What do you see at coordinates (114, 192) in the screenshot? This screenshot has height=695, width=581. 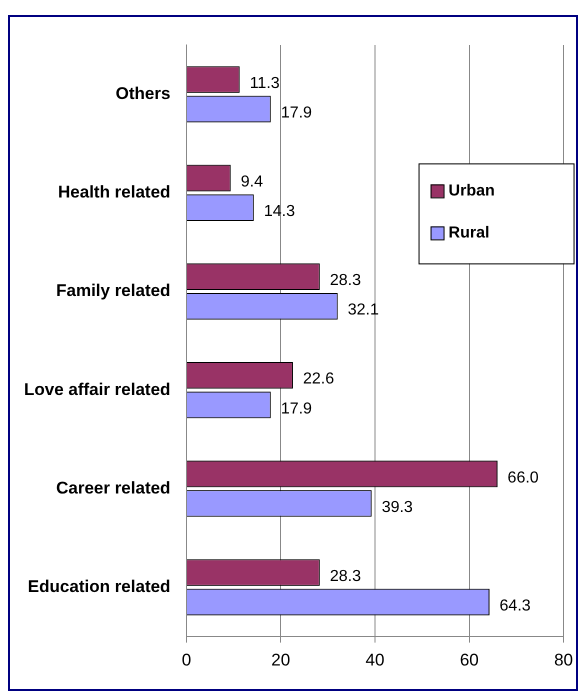 I see `y-tick-label: Health related` at bounding box center [114, 192].